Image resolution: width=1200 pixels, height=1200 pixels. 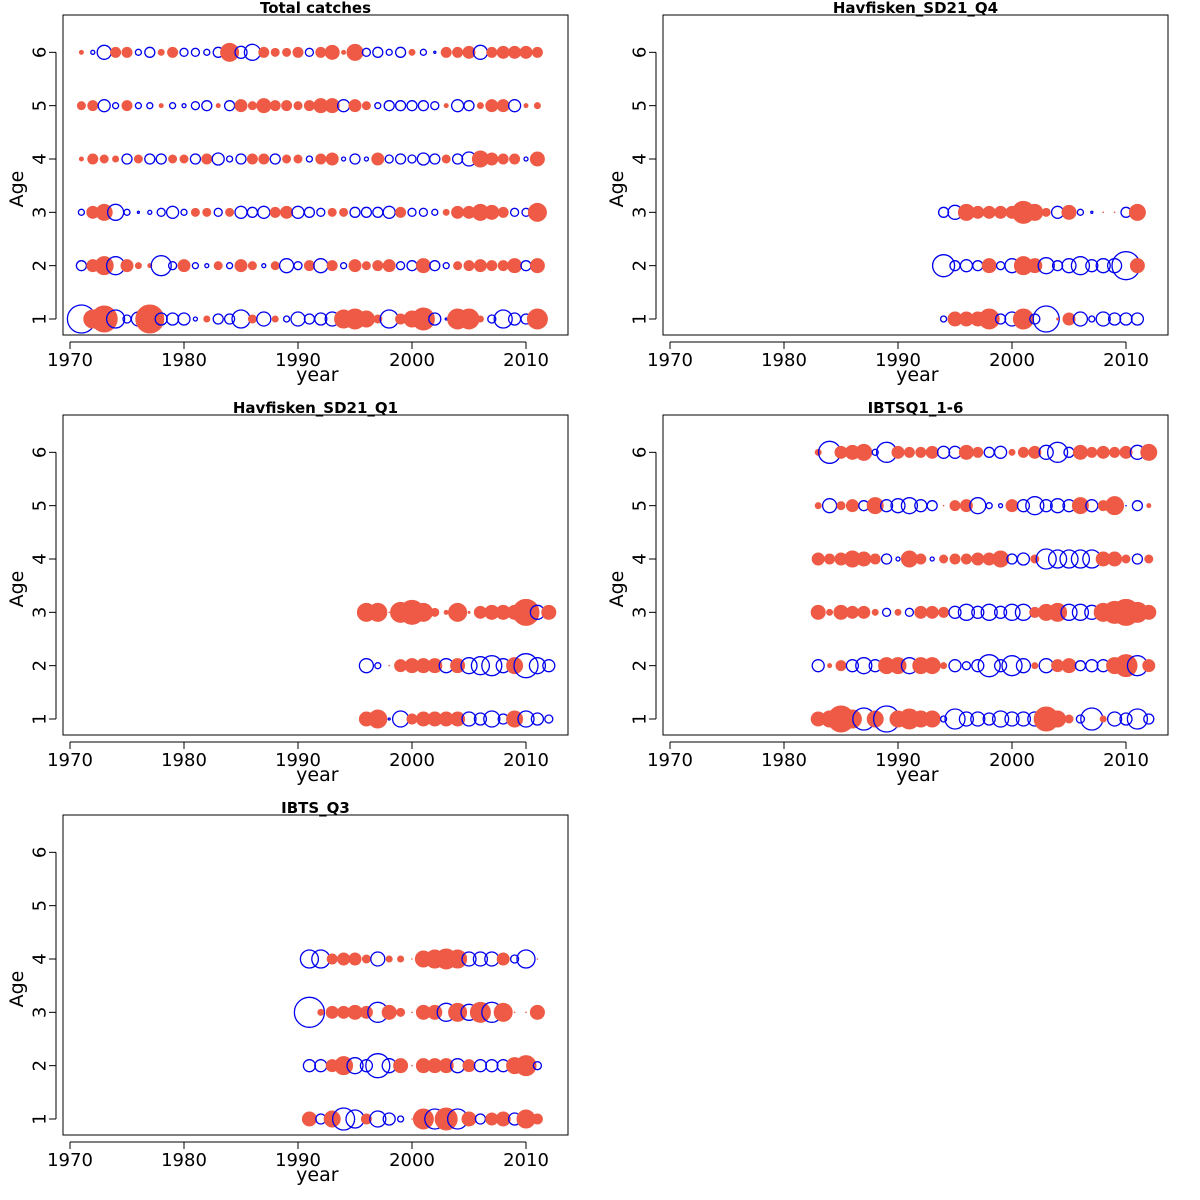 What do you see at coordinates (917, 375) in the screenshot?
I see `x-axis-label: year` at bounding box center [917, 375].